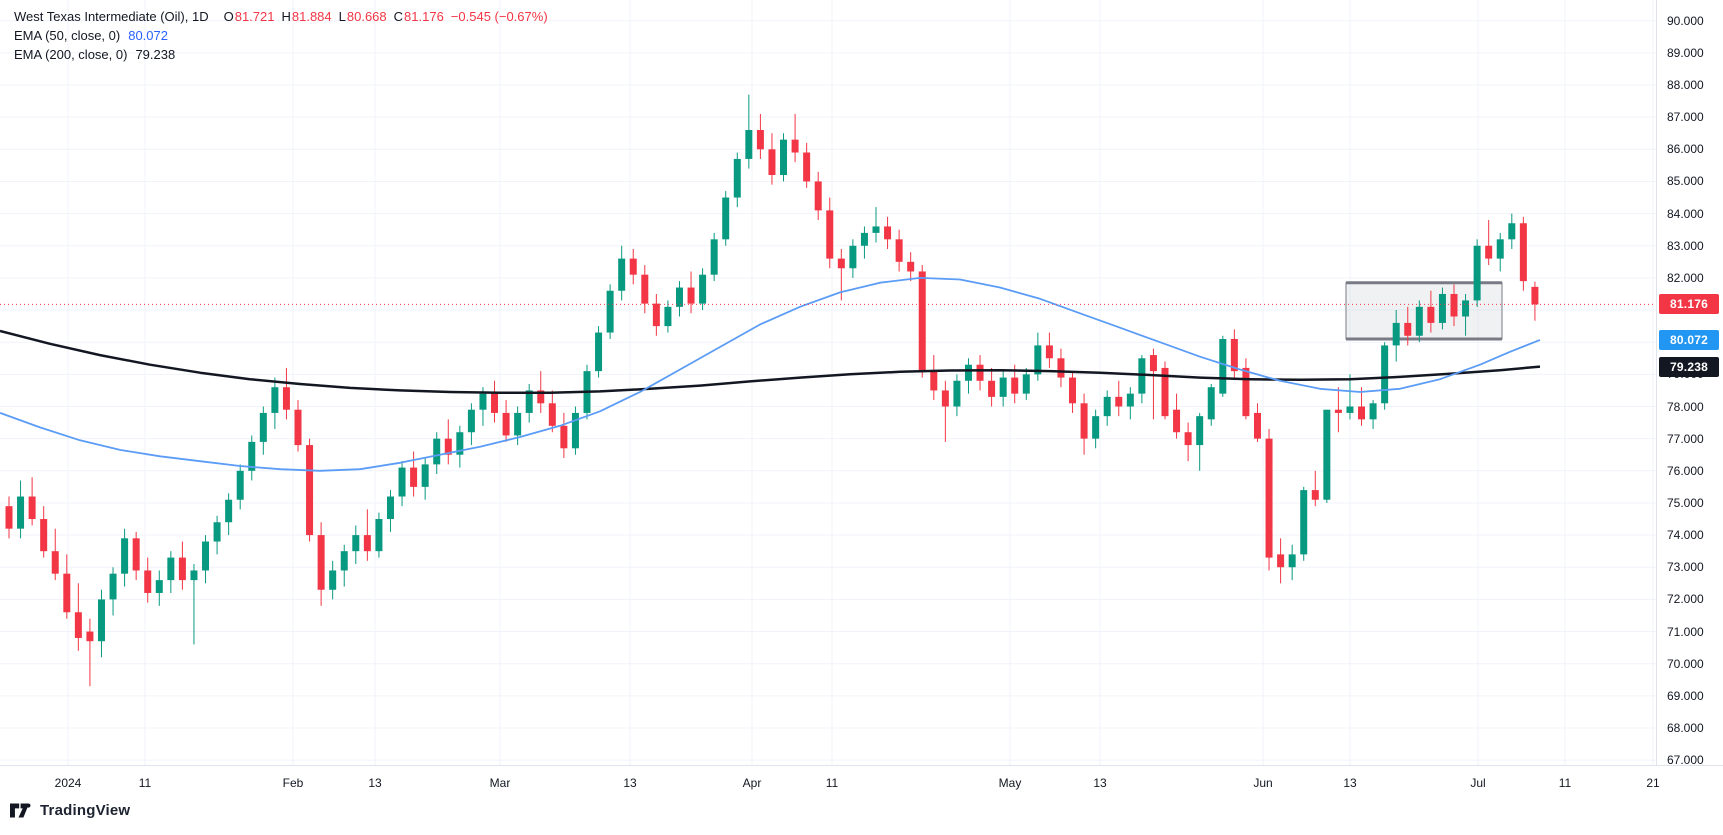 This screenshot has height=835, width=1723. What do you see at coordinates (1478, 783) in the screenshot?
I see `time-axis-label: Jul` at bounding box center [1478, 783].